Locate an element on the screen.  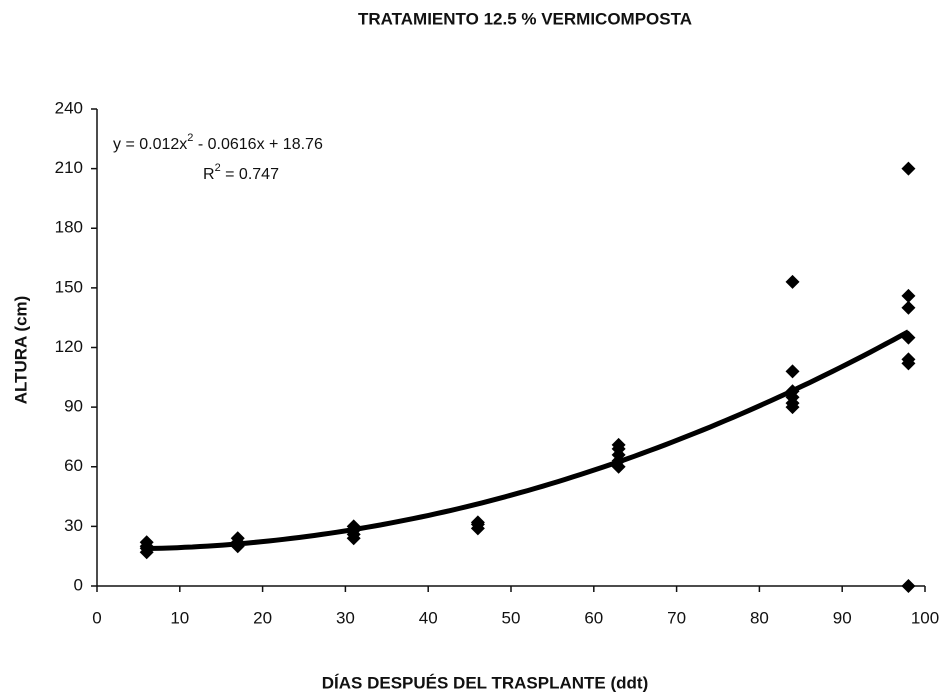
chart-title: TRATAMIENTO 12.5 % VERMICOMPOSTA is located at coordinates (525, 18).